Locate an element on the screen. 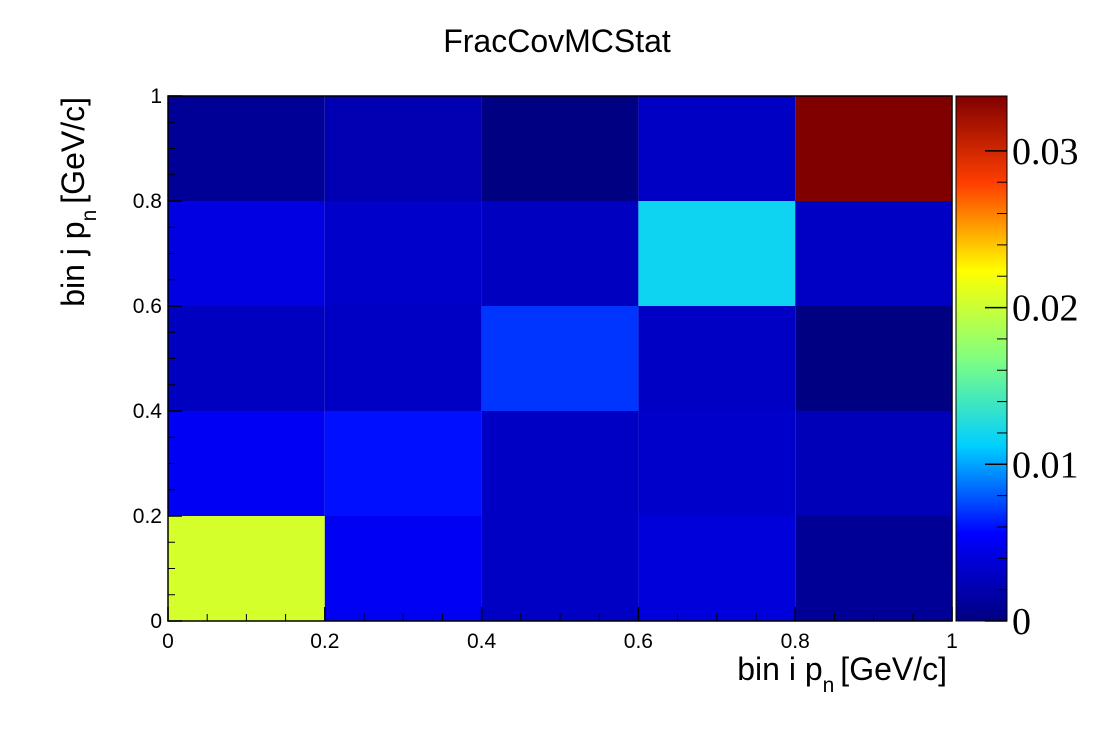  x-tick-label: 0.8 is located at coordinates (795, 641).